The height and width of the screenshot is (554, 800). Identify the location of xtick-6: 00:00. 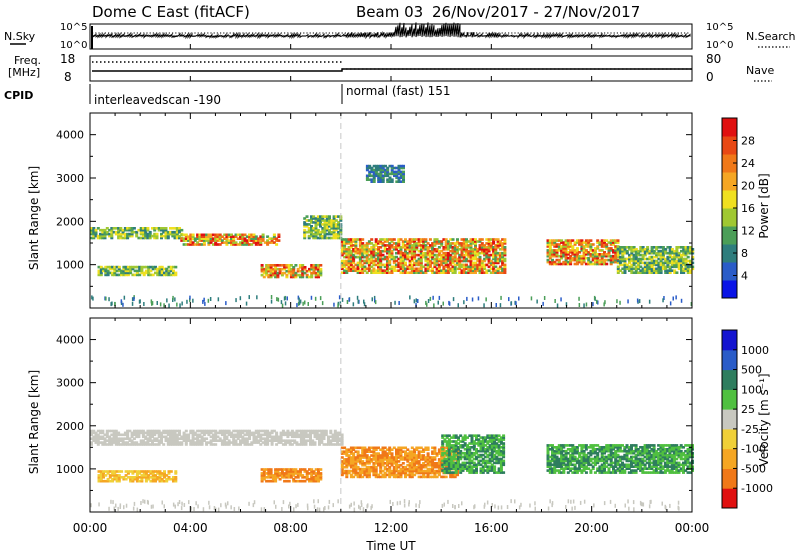
(692, 528).